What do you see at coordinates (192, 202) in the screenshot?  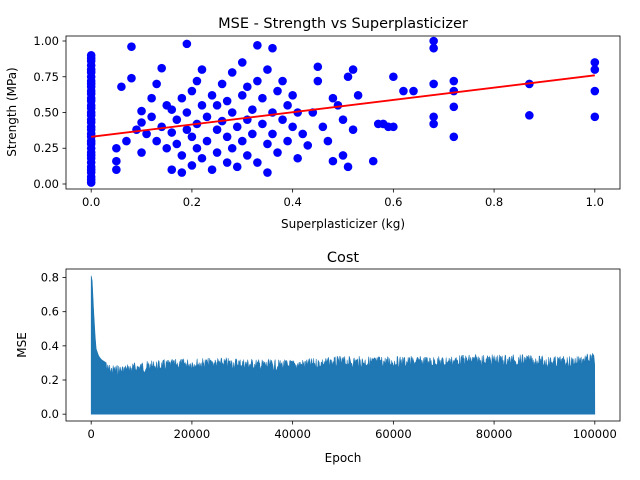 I see `scatter-x-tick-label: 0.2` at bounding box center [192, 202].